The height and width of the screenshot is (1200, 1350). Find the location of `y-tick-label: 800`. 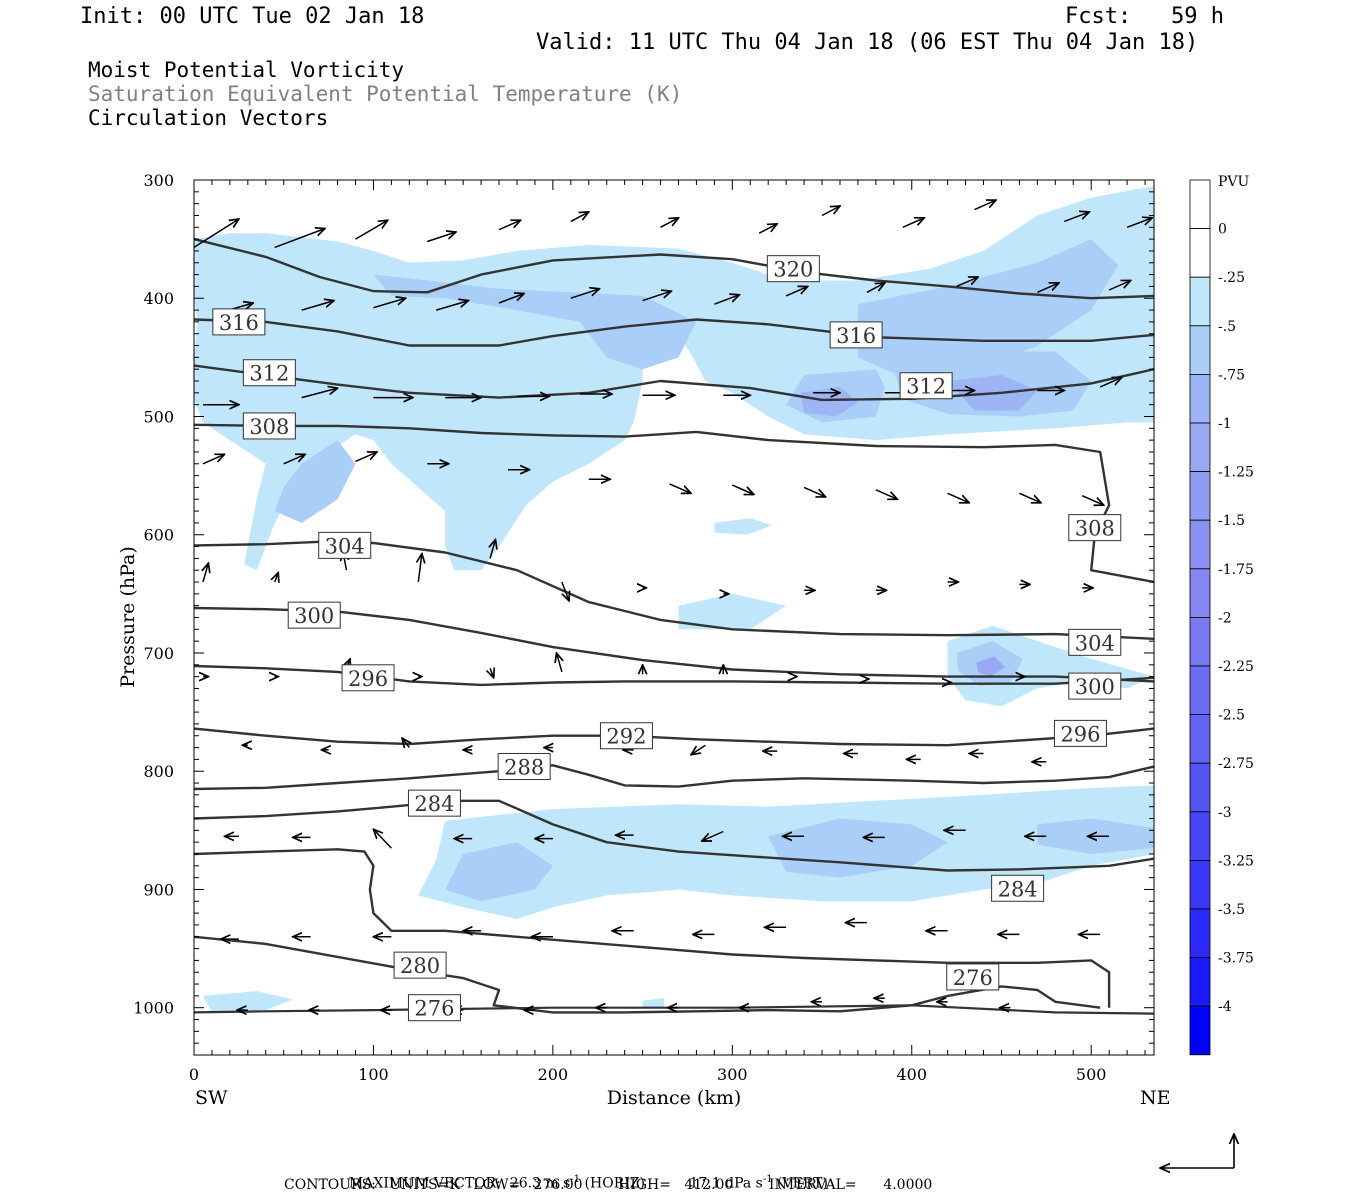

y-tick-label: 800 is located at coordinates (158, 771).